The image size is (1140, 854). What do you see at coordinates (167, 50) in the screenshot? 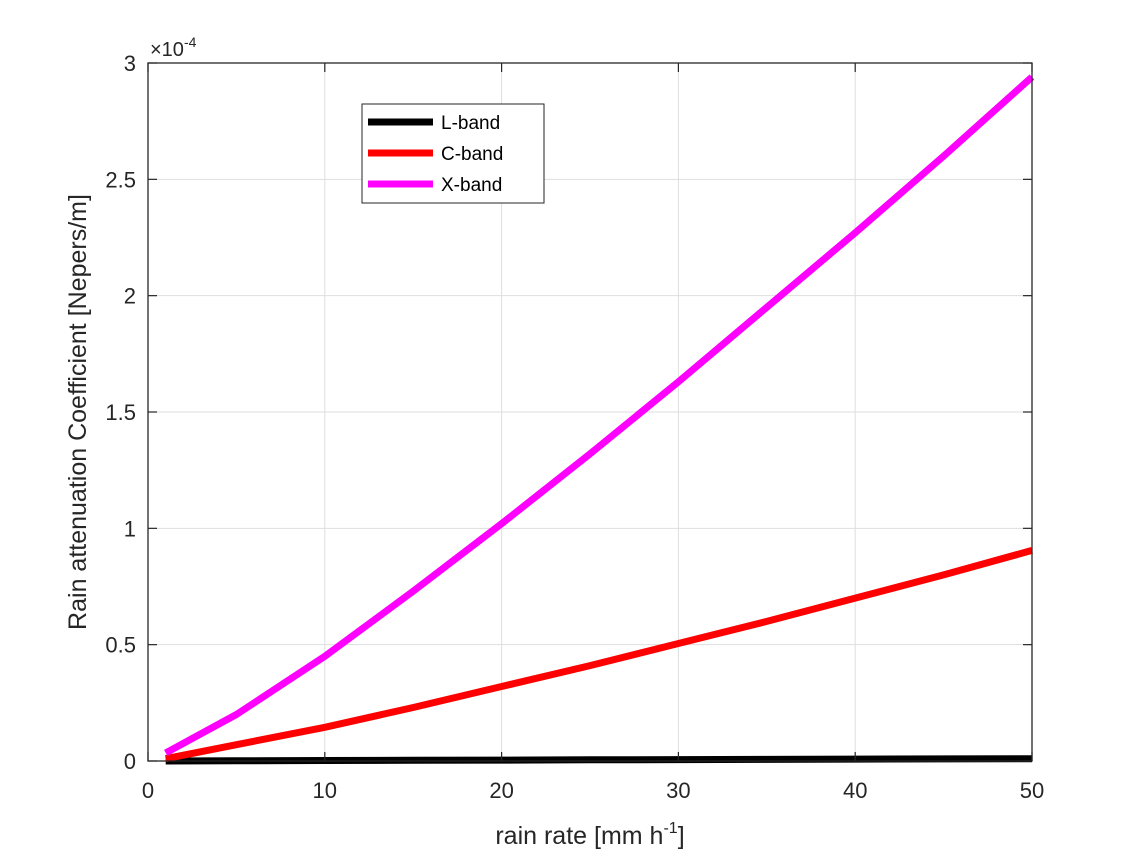
I see `y-exponent-base: ×10` at bounding box center [167, 50].